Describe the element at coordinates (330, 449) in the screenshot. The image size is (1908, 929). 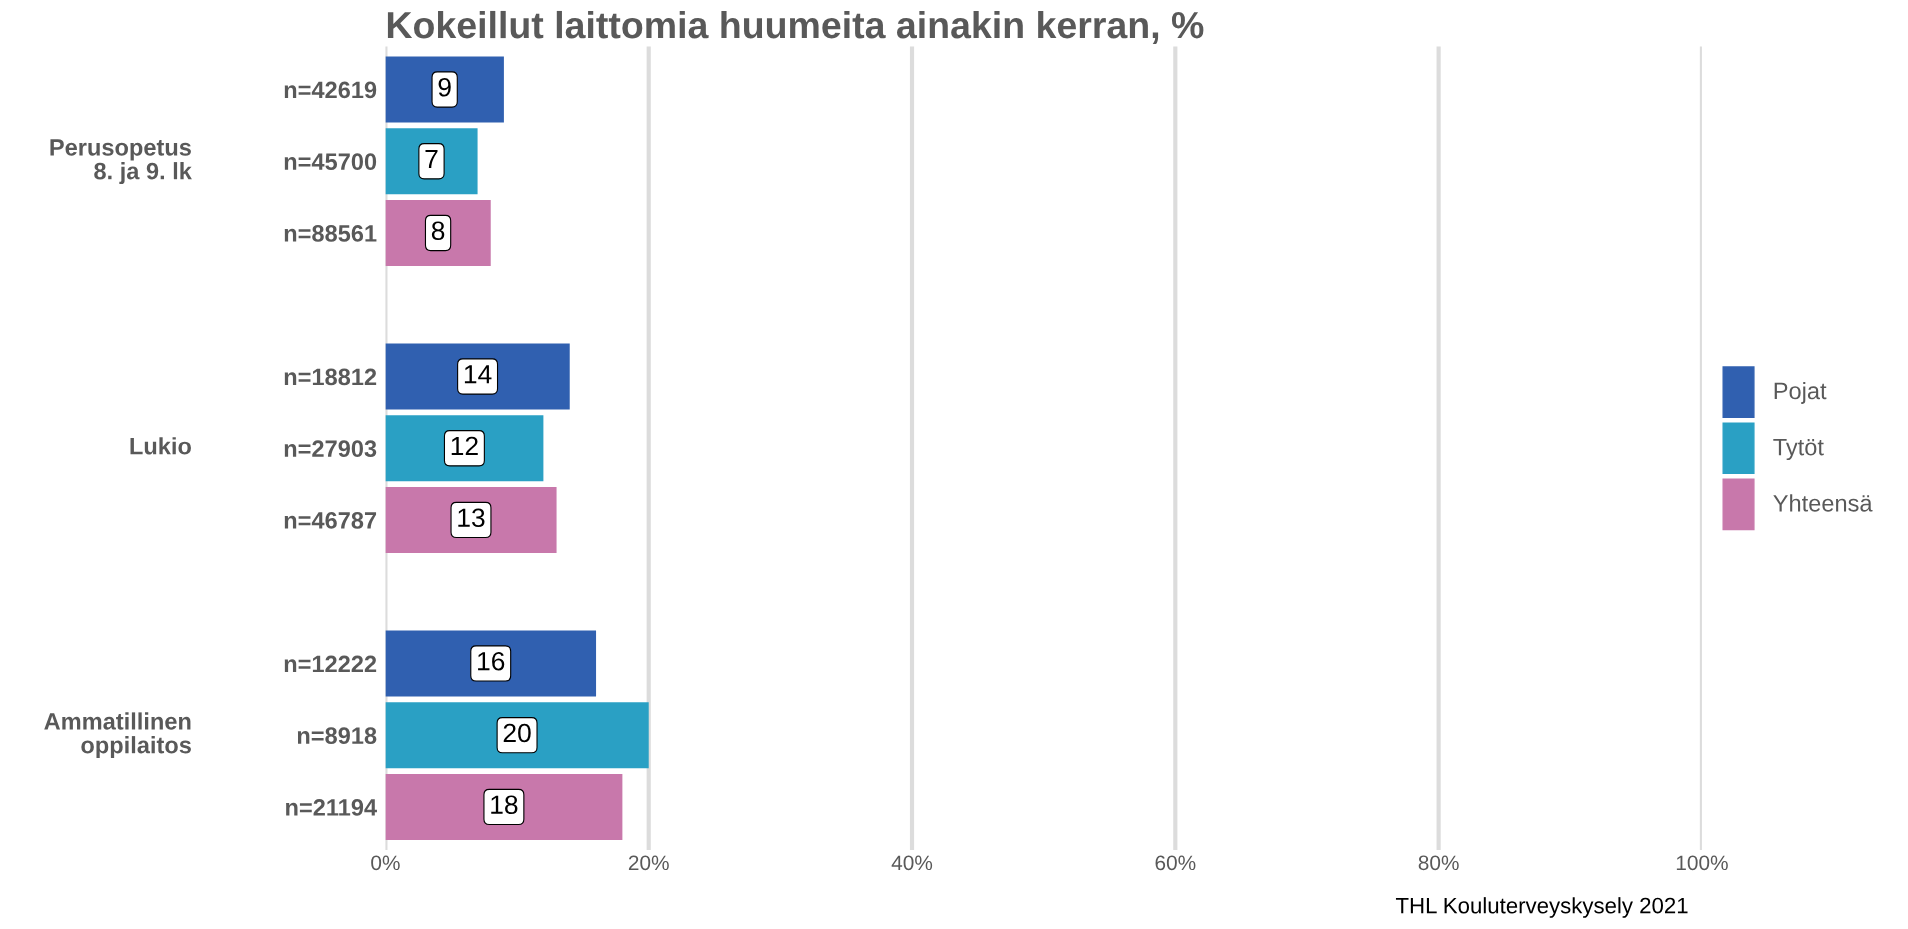
I see `y-tick-label: n=27903` at that location.